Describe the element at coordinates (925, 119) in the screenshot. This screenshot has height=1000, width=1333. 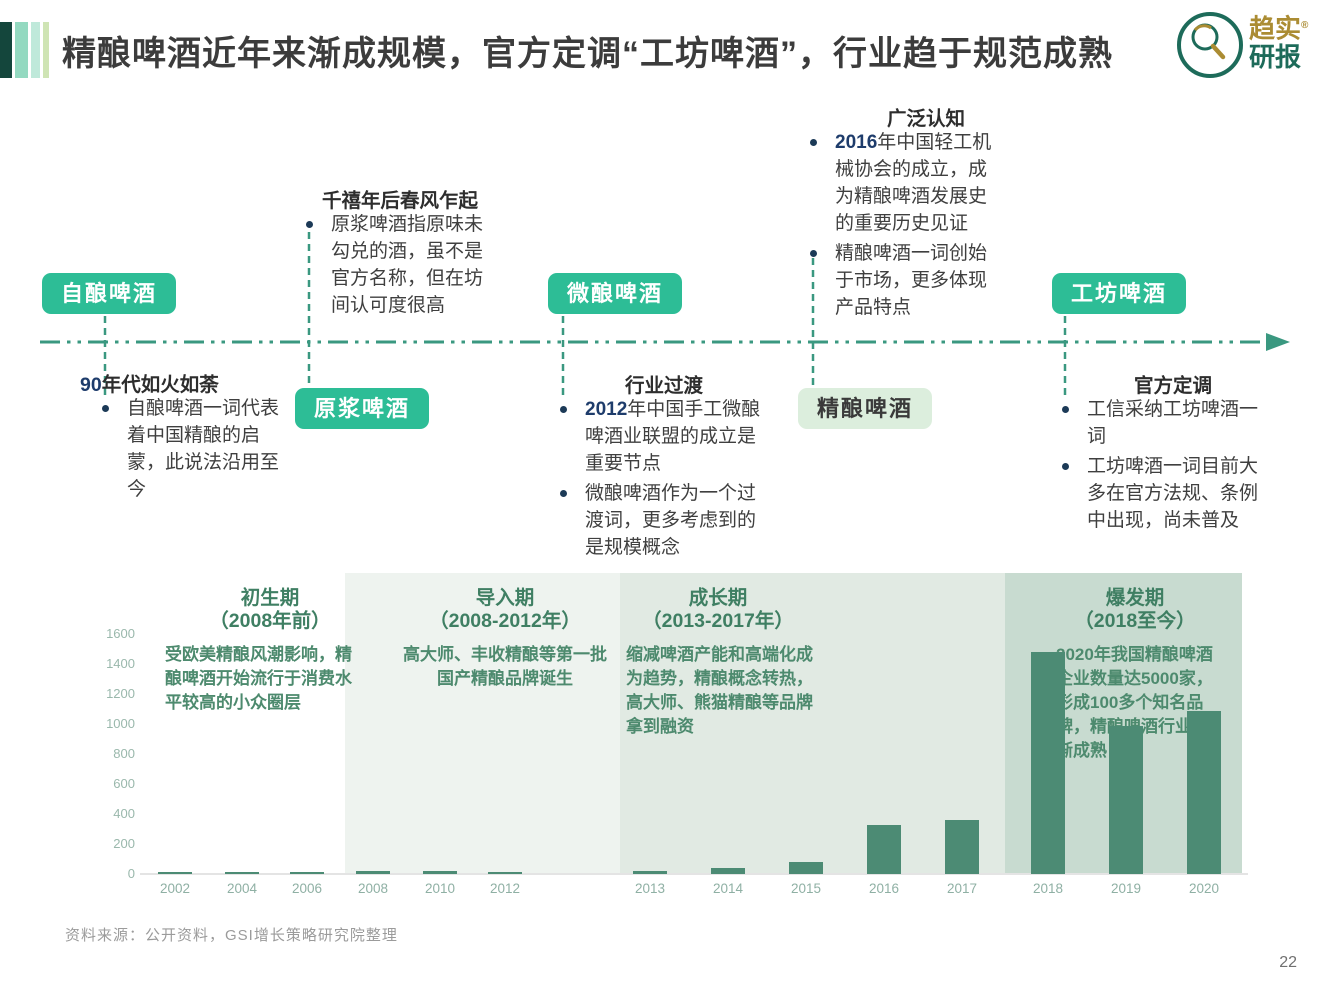
I see `milestone-title-4: 广泛认知` at that location.